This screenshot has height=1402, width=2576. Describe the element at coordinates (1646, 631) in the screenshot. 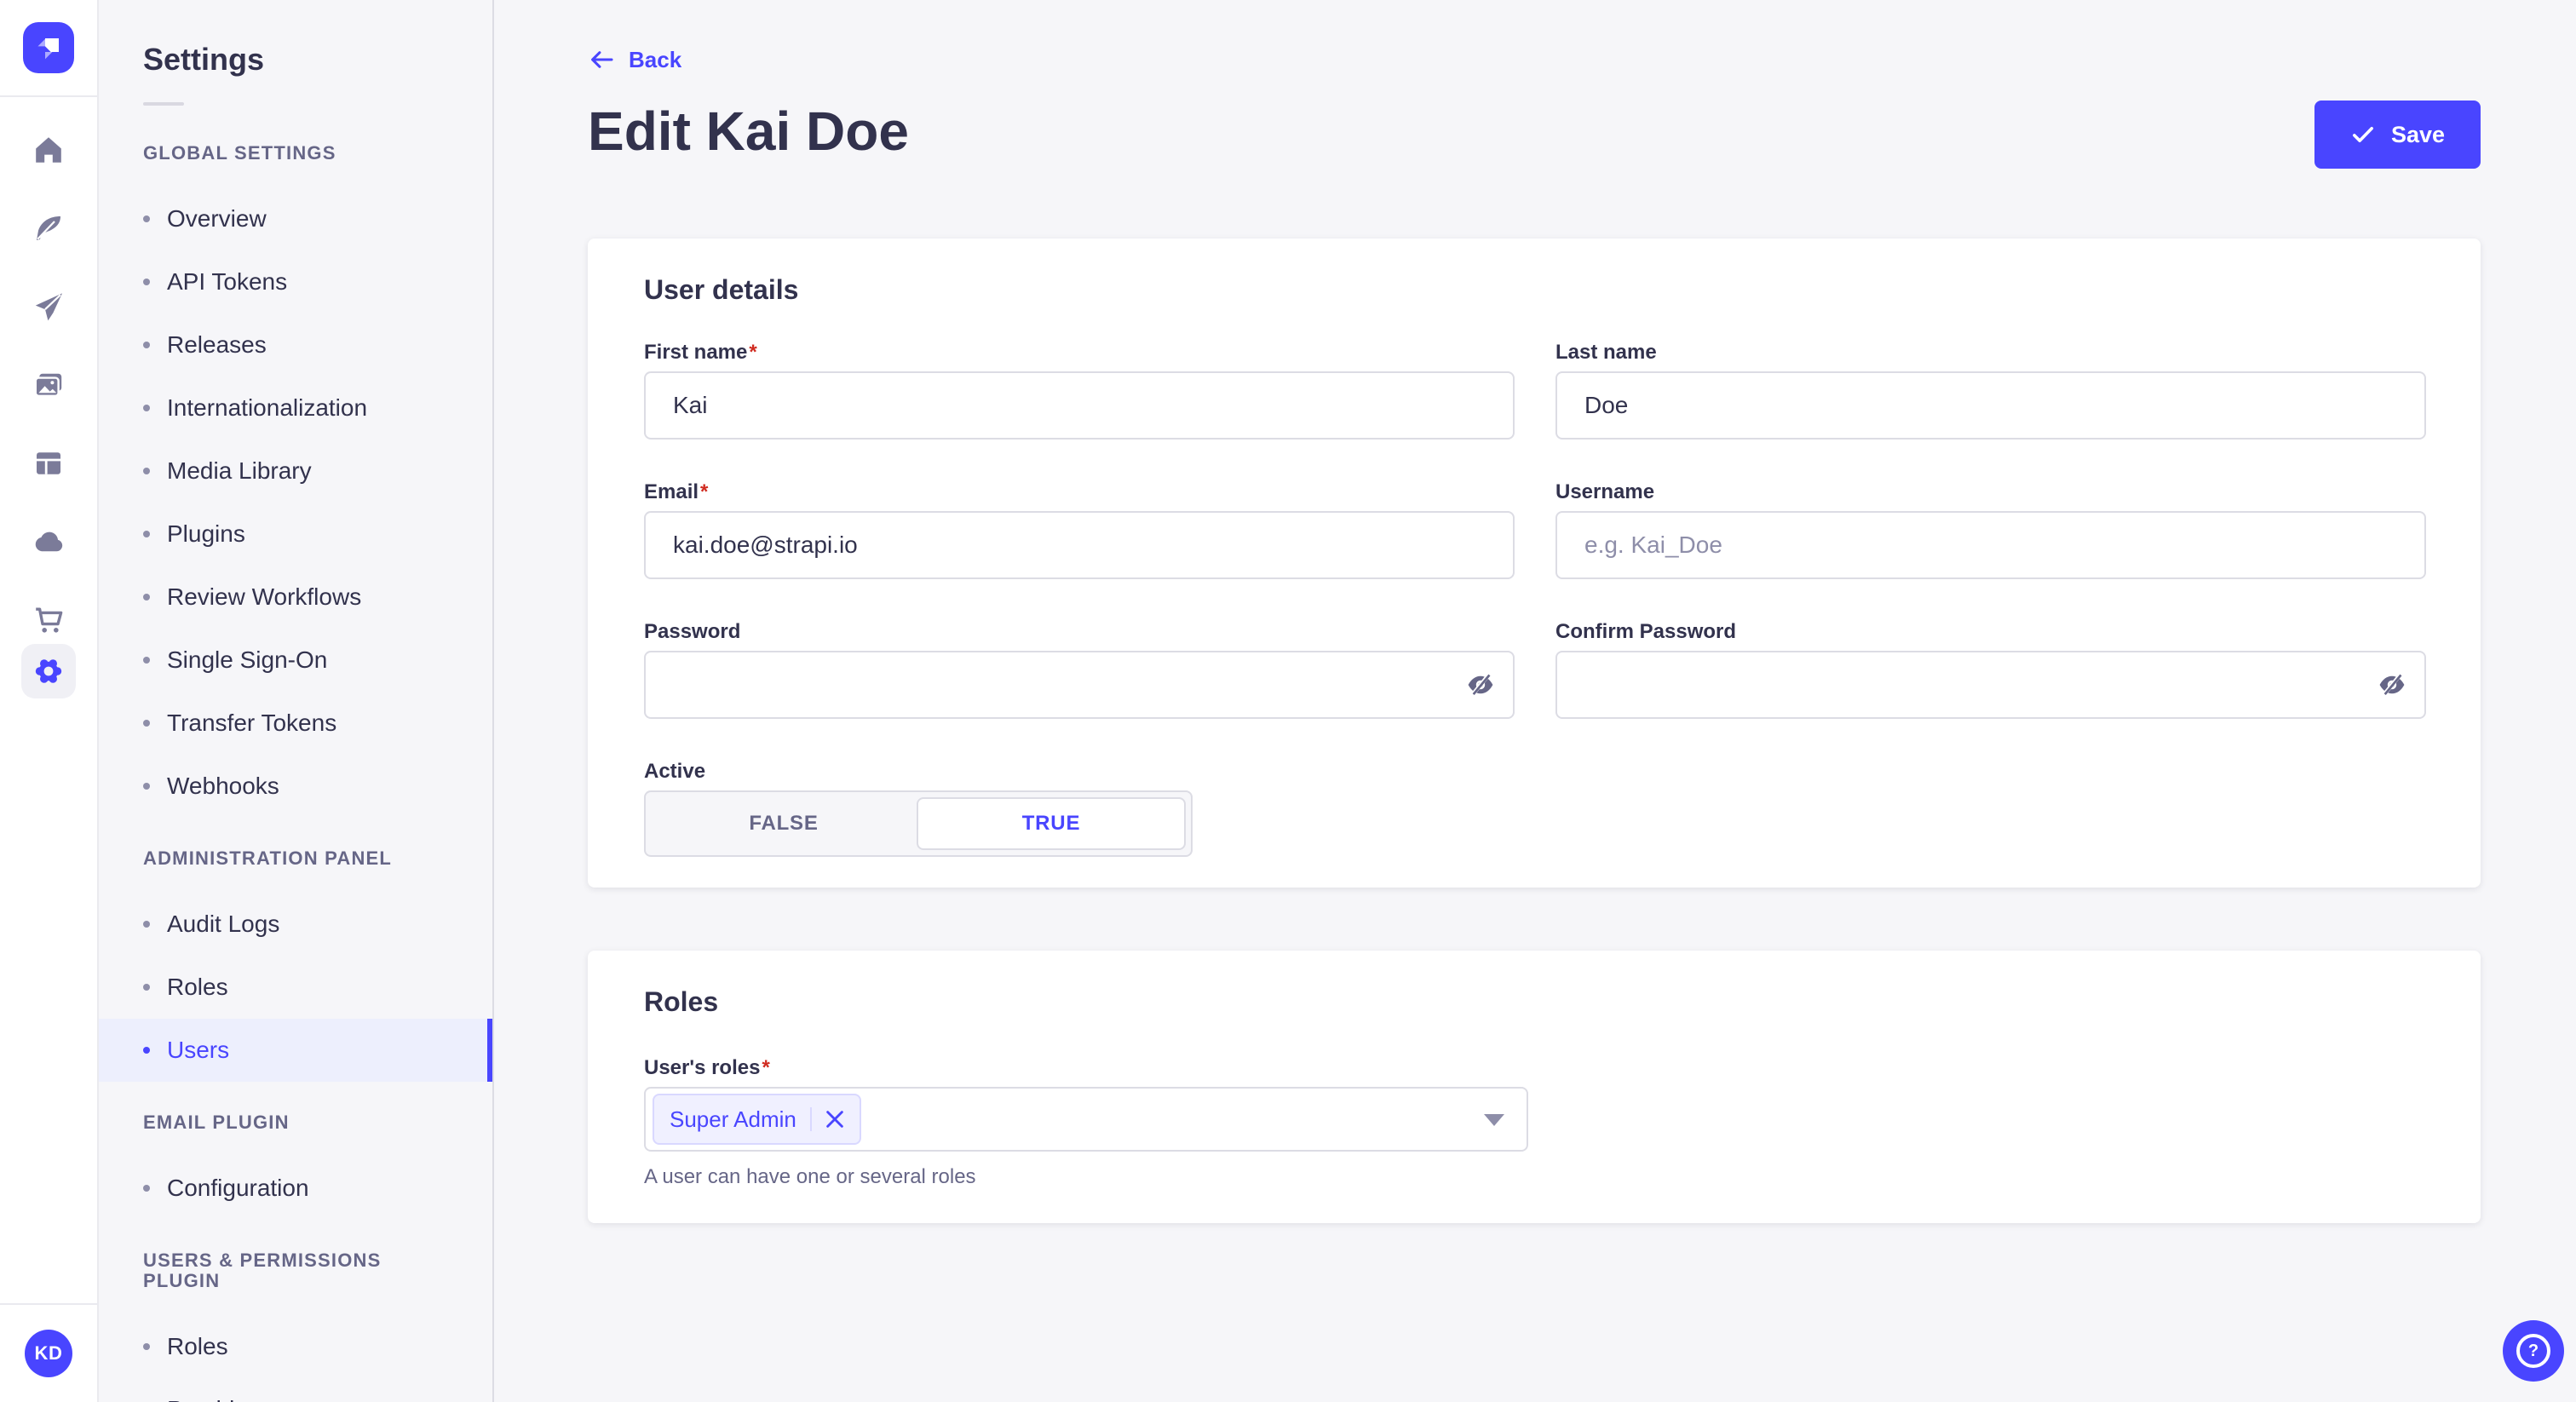

I see `confirm-password-label: Confirm Password` at that location.